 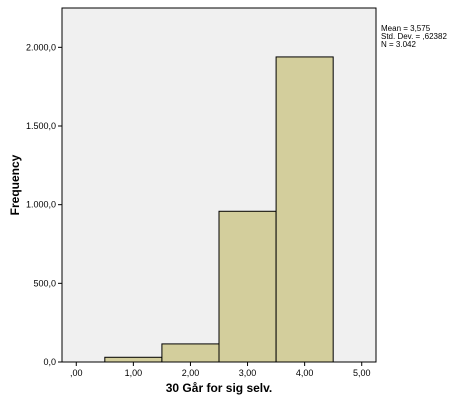 What do you see at coordinates (44, 283) in the screenshot?
I see `y-tick-label: 500,0` at bounding box center [44, 283].